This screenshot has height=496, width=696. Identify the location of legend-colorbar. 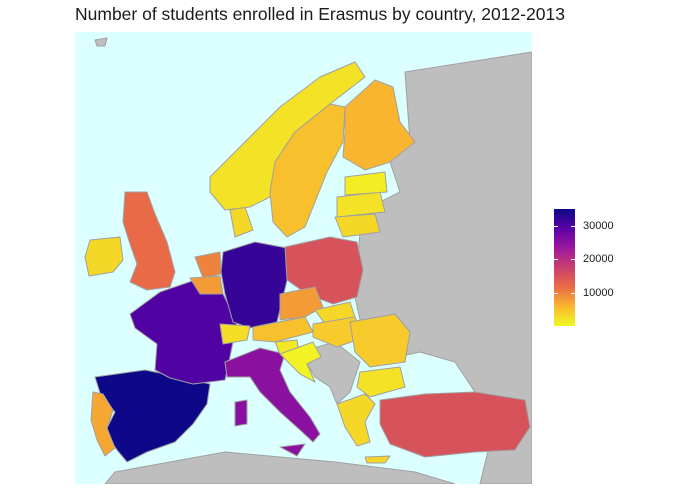
(564, 267).